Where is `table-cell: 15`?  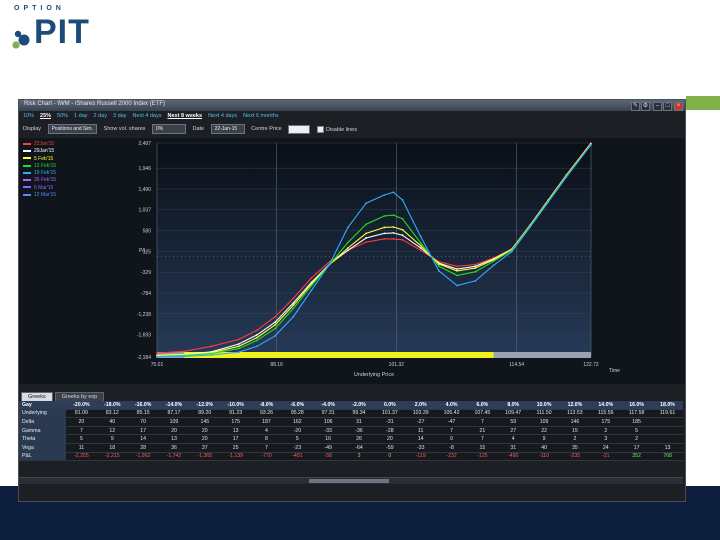 table-cell: 15 is located at coordinates (575, 431).